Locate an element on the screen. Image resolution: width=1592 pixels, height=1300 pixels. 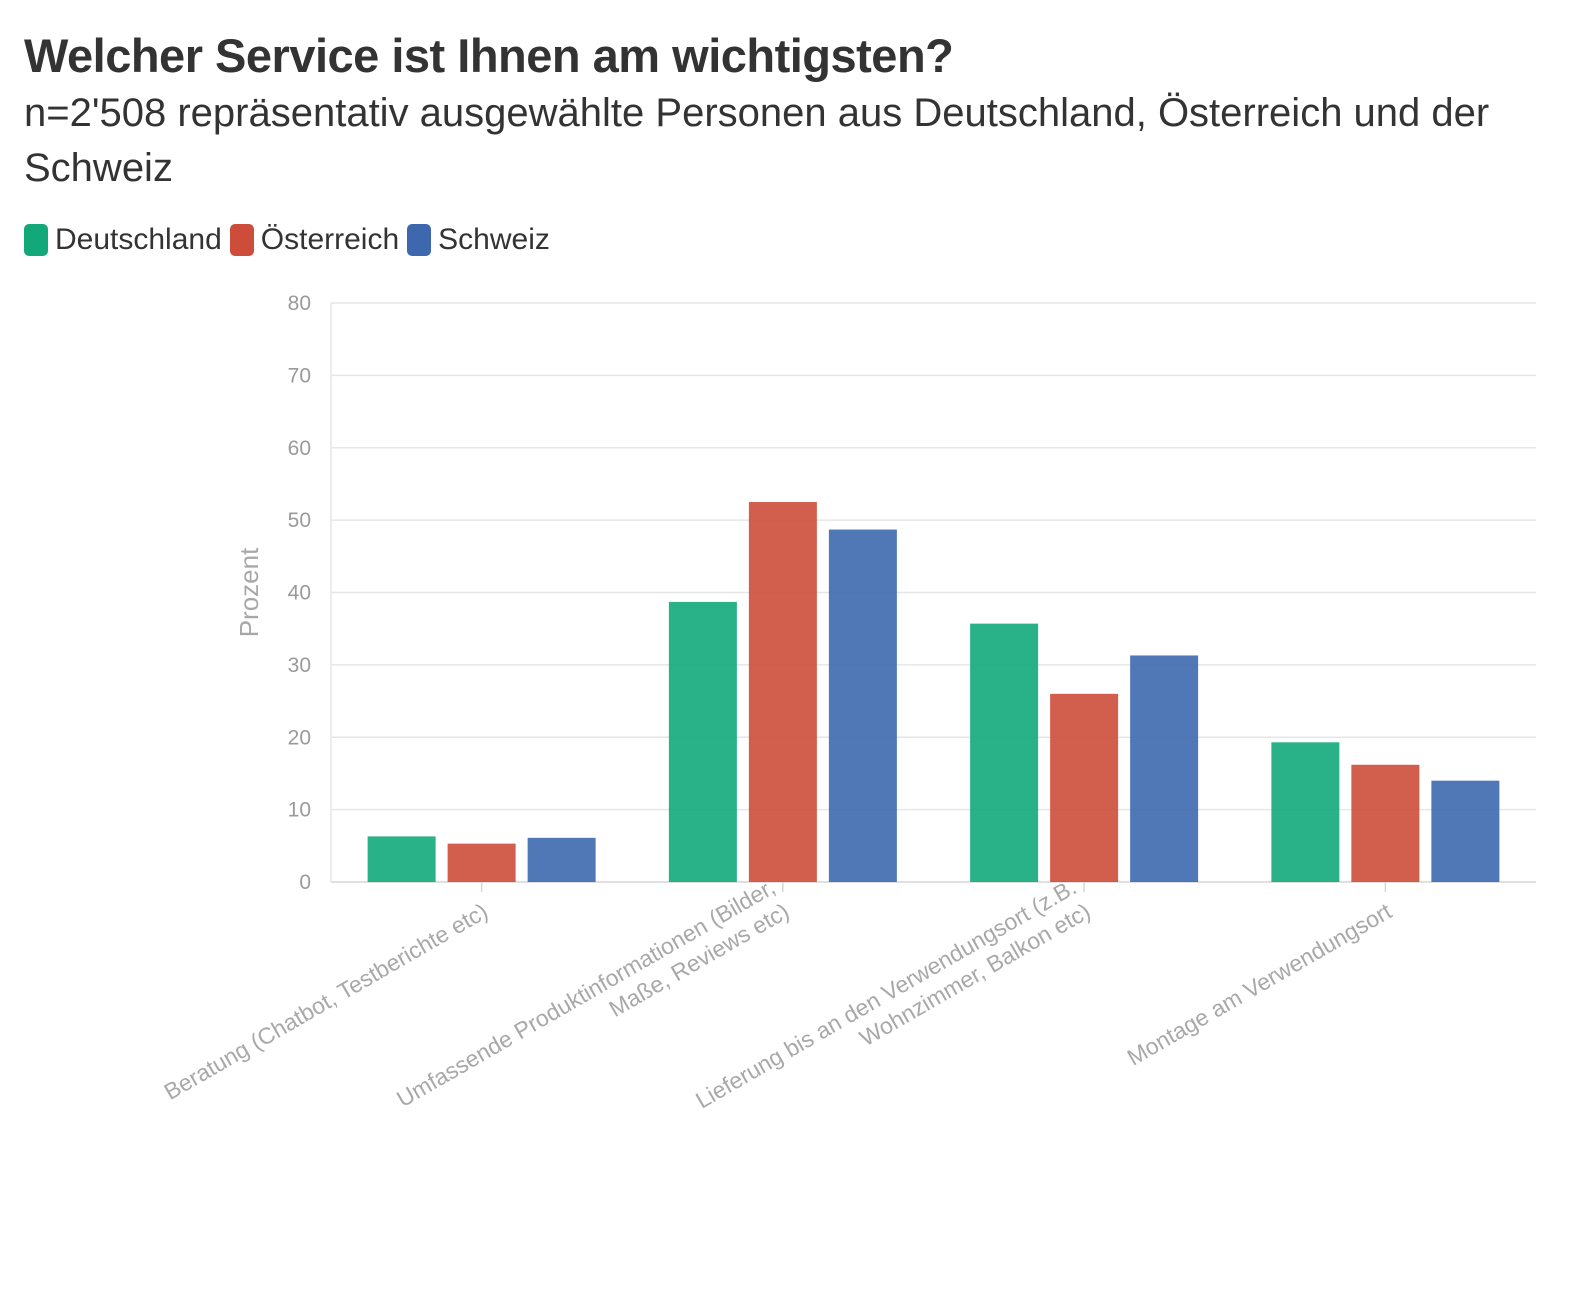
legend-item-deutschland: Deutschland is located at coordinates (123, 240).